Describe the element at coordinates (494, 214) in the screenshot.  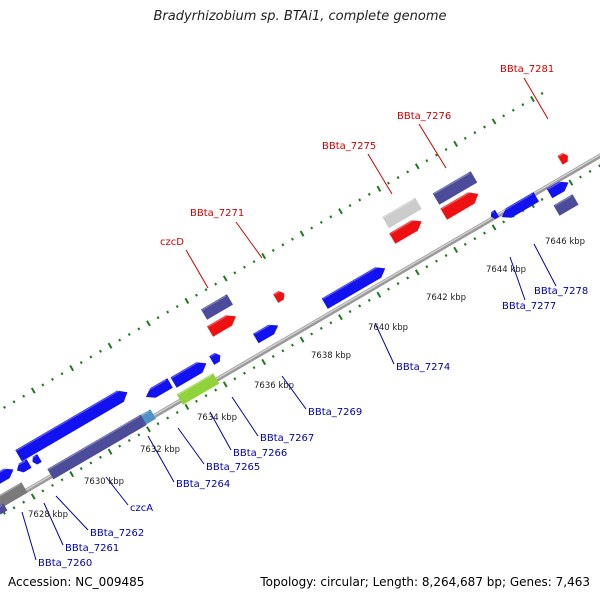
I see `gene-BBta_7278-small-feature` at that location.